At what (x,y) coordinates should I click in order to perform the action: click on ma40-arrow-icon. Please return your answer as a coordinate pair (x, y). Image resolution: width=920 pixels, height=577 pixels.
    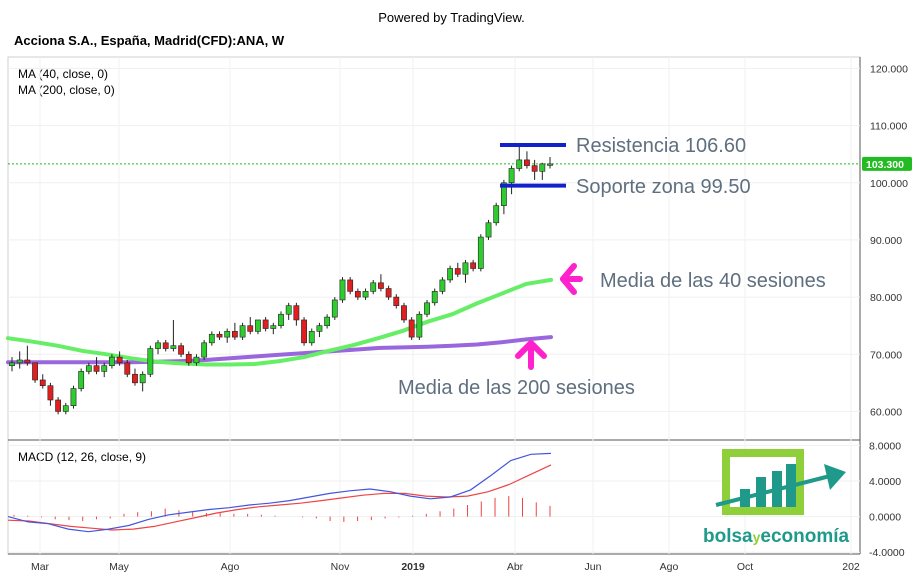
    Looking at the image, I should click on (571, 279).